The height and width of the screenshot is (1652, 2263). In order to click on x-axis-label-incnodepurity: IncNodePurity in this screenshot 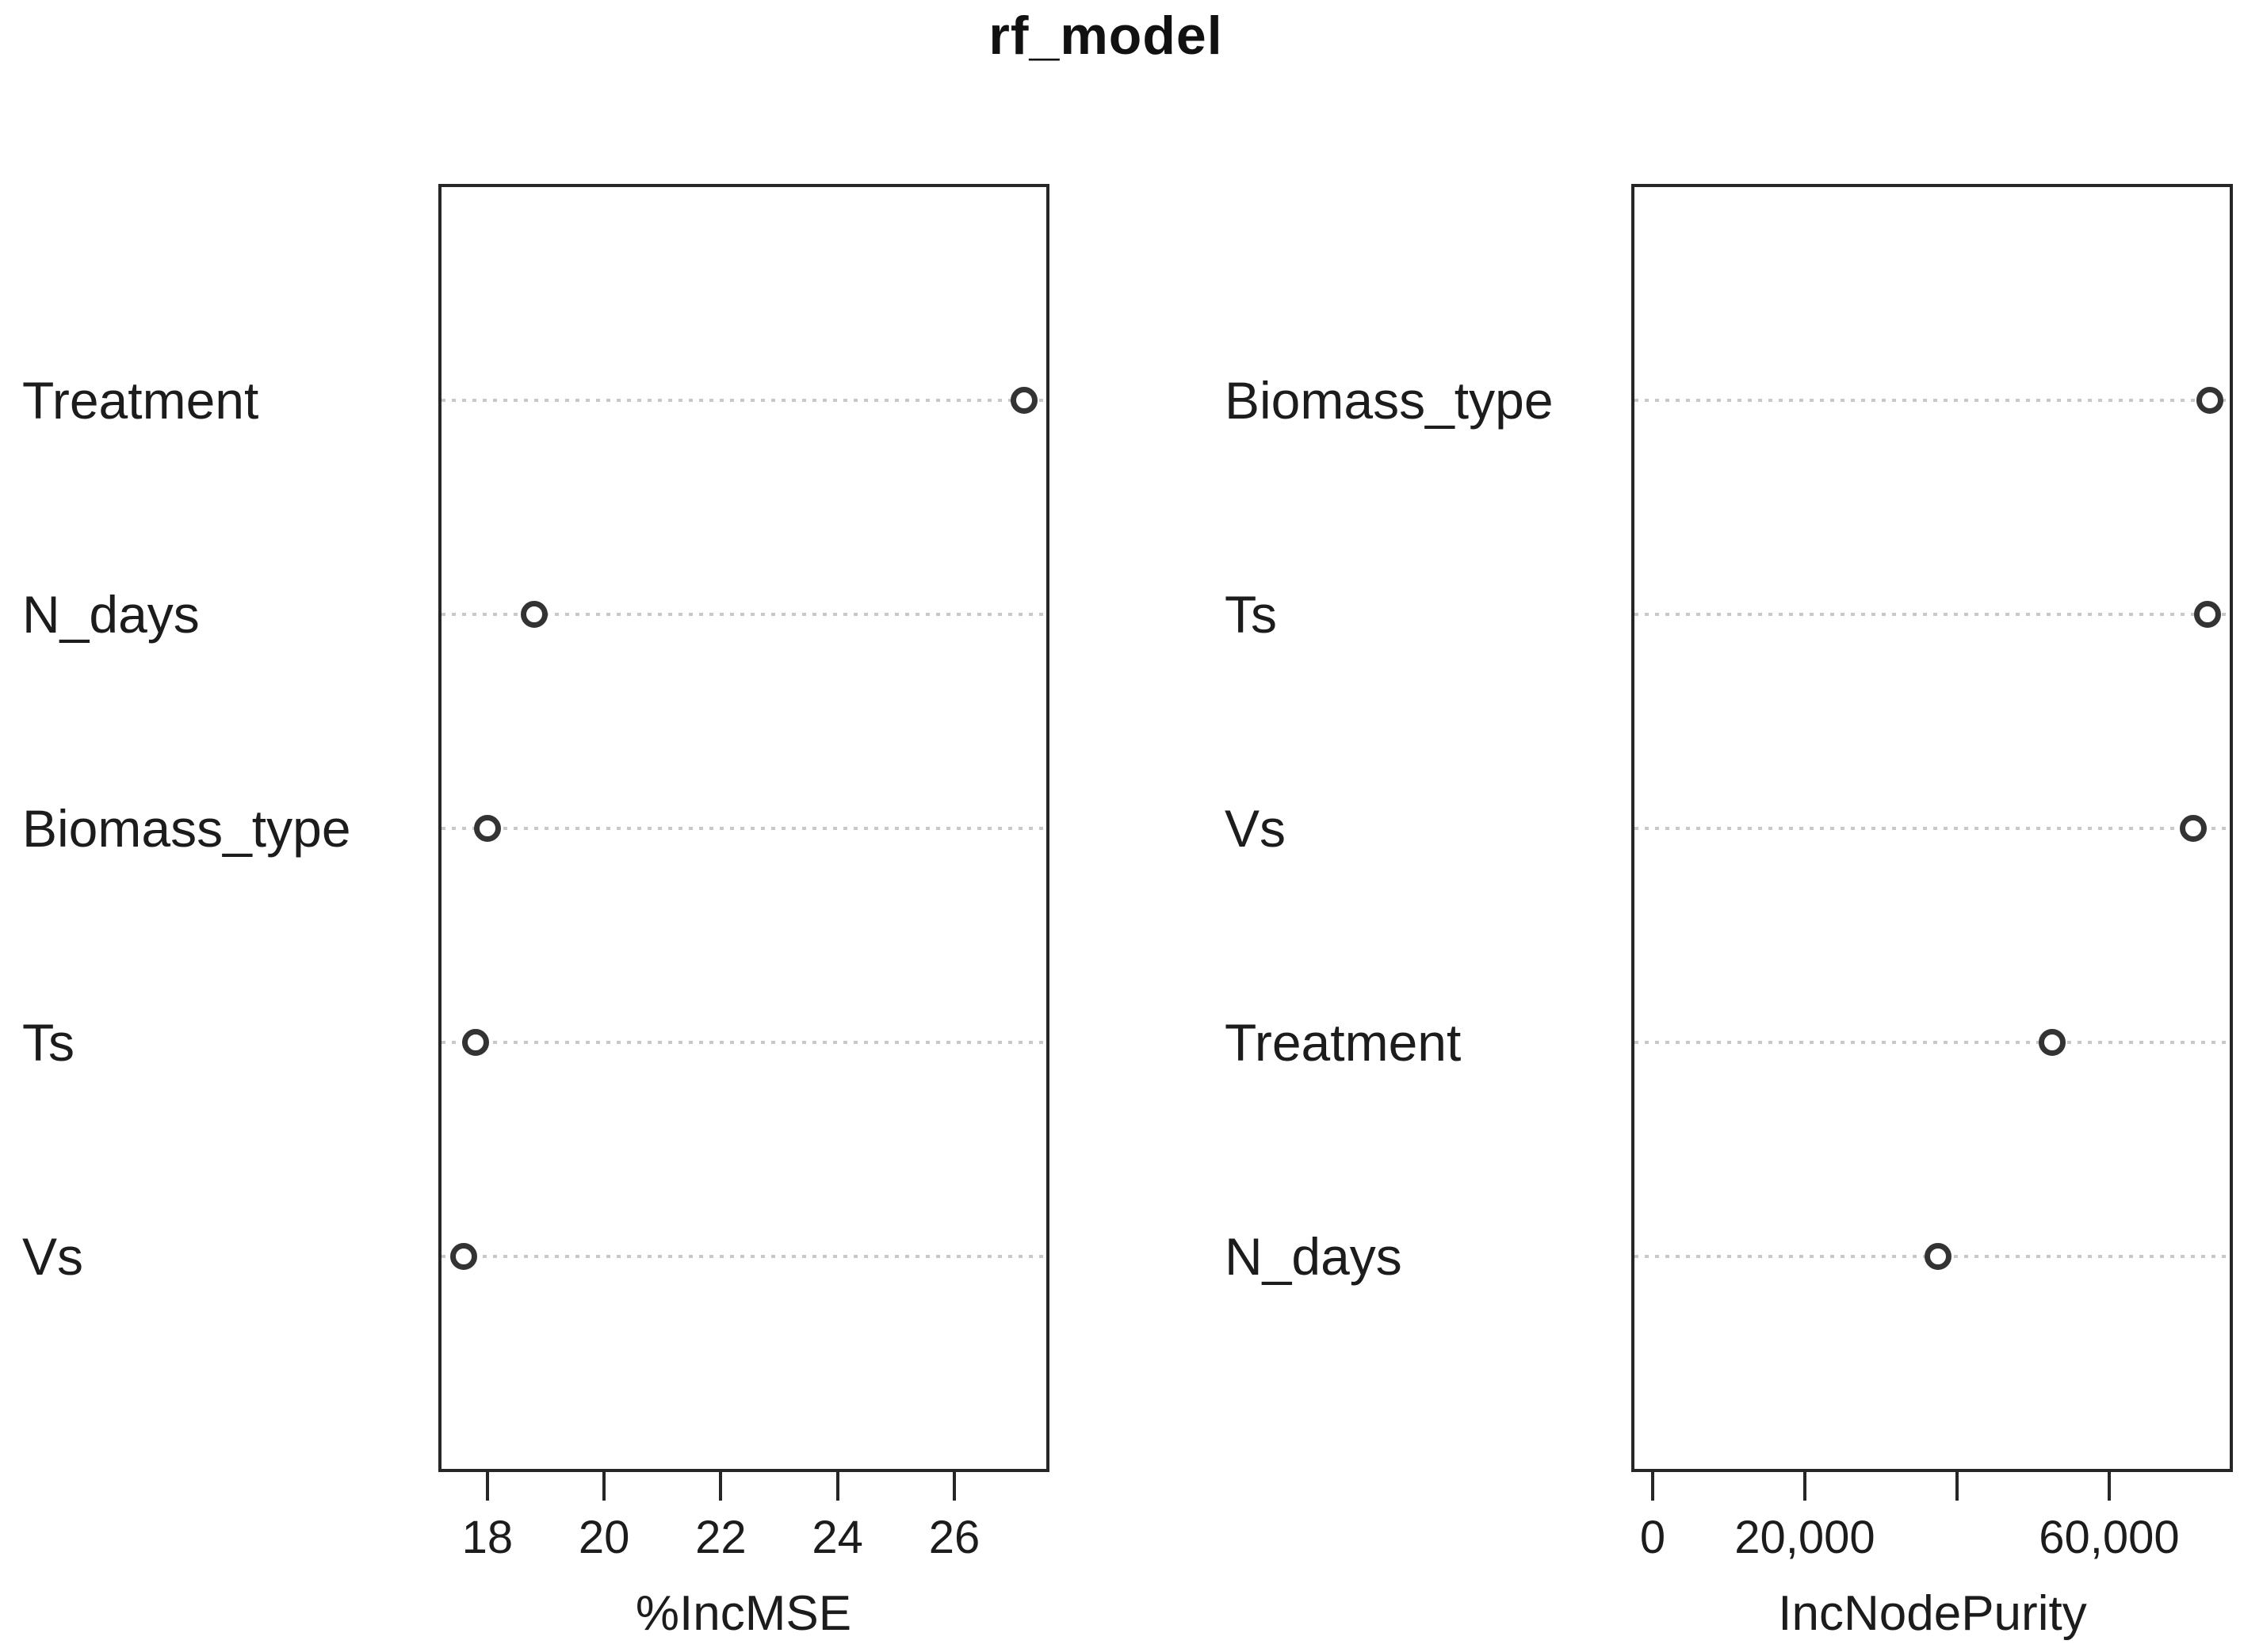, I will do `click(1932, 1614)`.